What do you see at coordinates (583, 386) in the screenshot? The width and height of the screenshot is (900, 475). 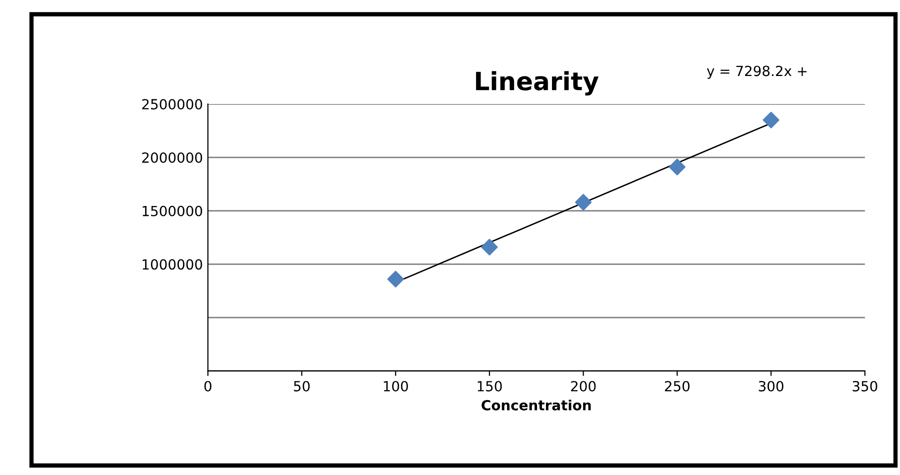 I see `x-tick-label: 200` at bounding box center [583, 386].